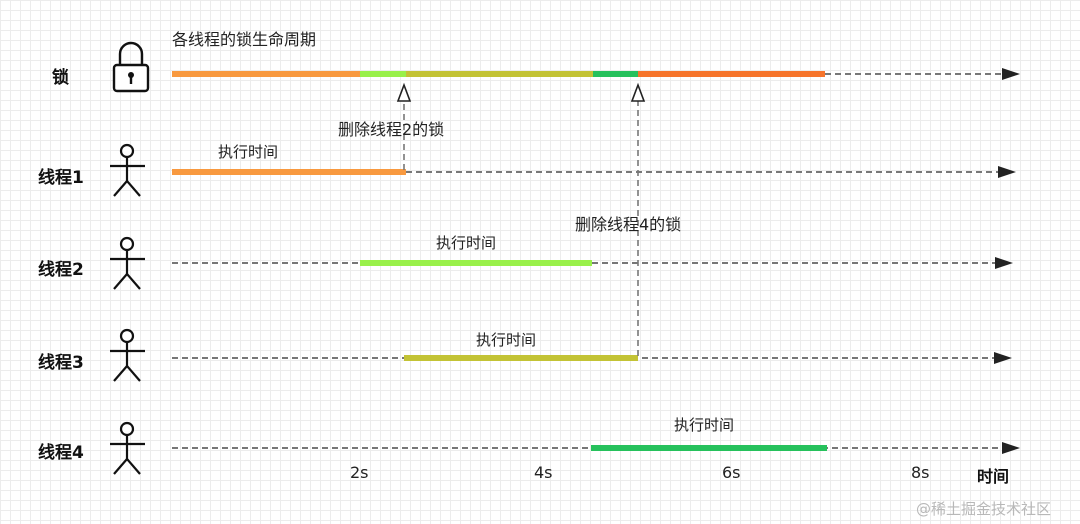 This screenshot has width=1080, height=524. Describe the element at coordinates (920, 472) in the screenshot. I see `axis-tick-8s: 8s` at that location.